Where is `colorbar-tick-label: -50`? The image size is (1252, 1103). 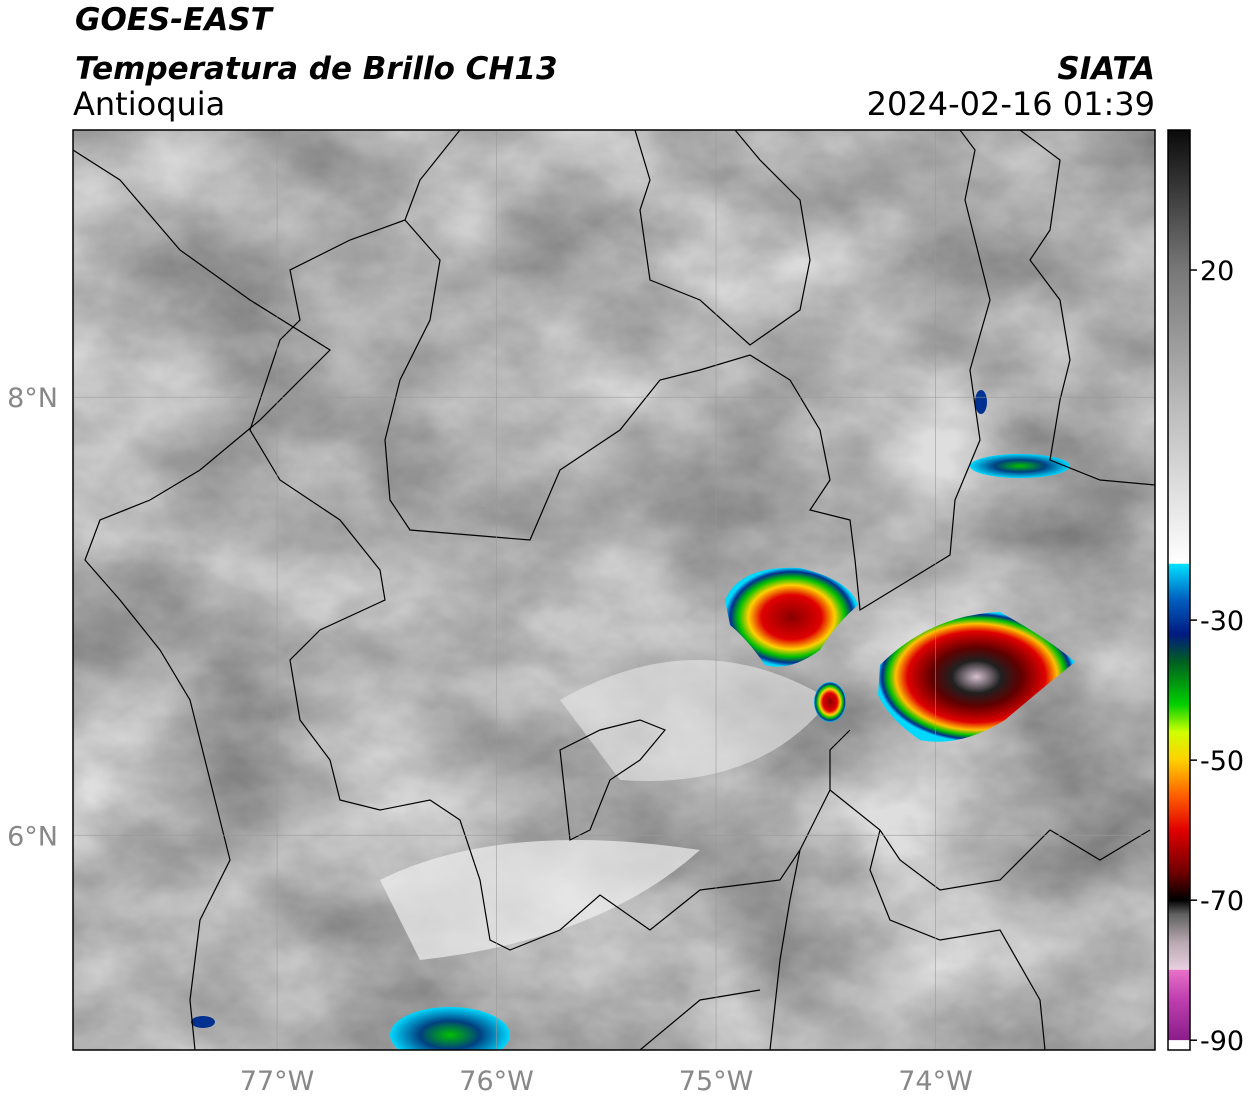 colorbar-tick-label: -50 is located at coordinates (1222, 761).